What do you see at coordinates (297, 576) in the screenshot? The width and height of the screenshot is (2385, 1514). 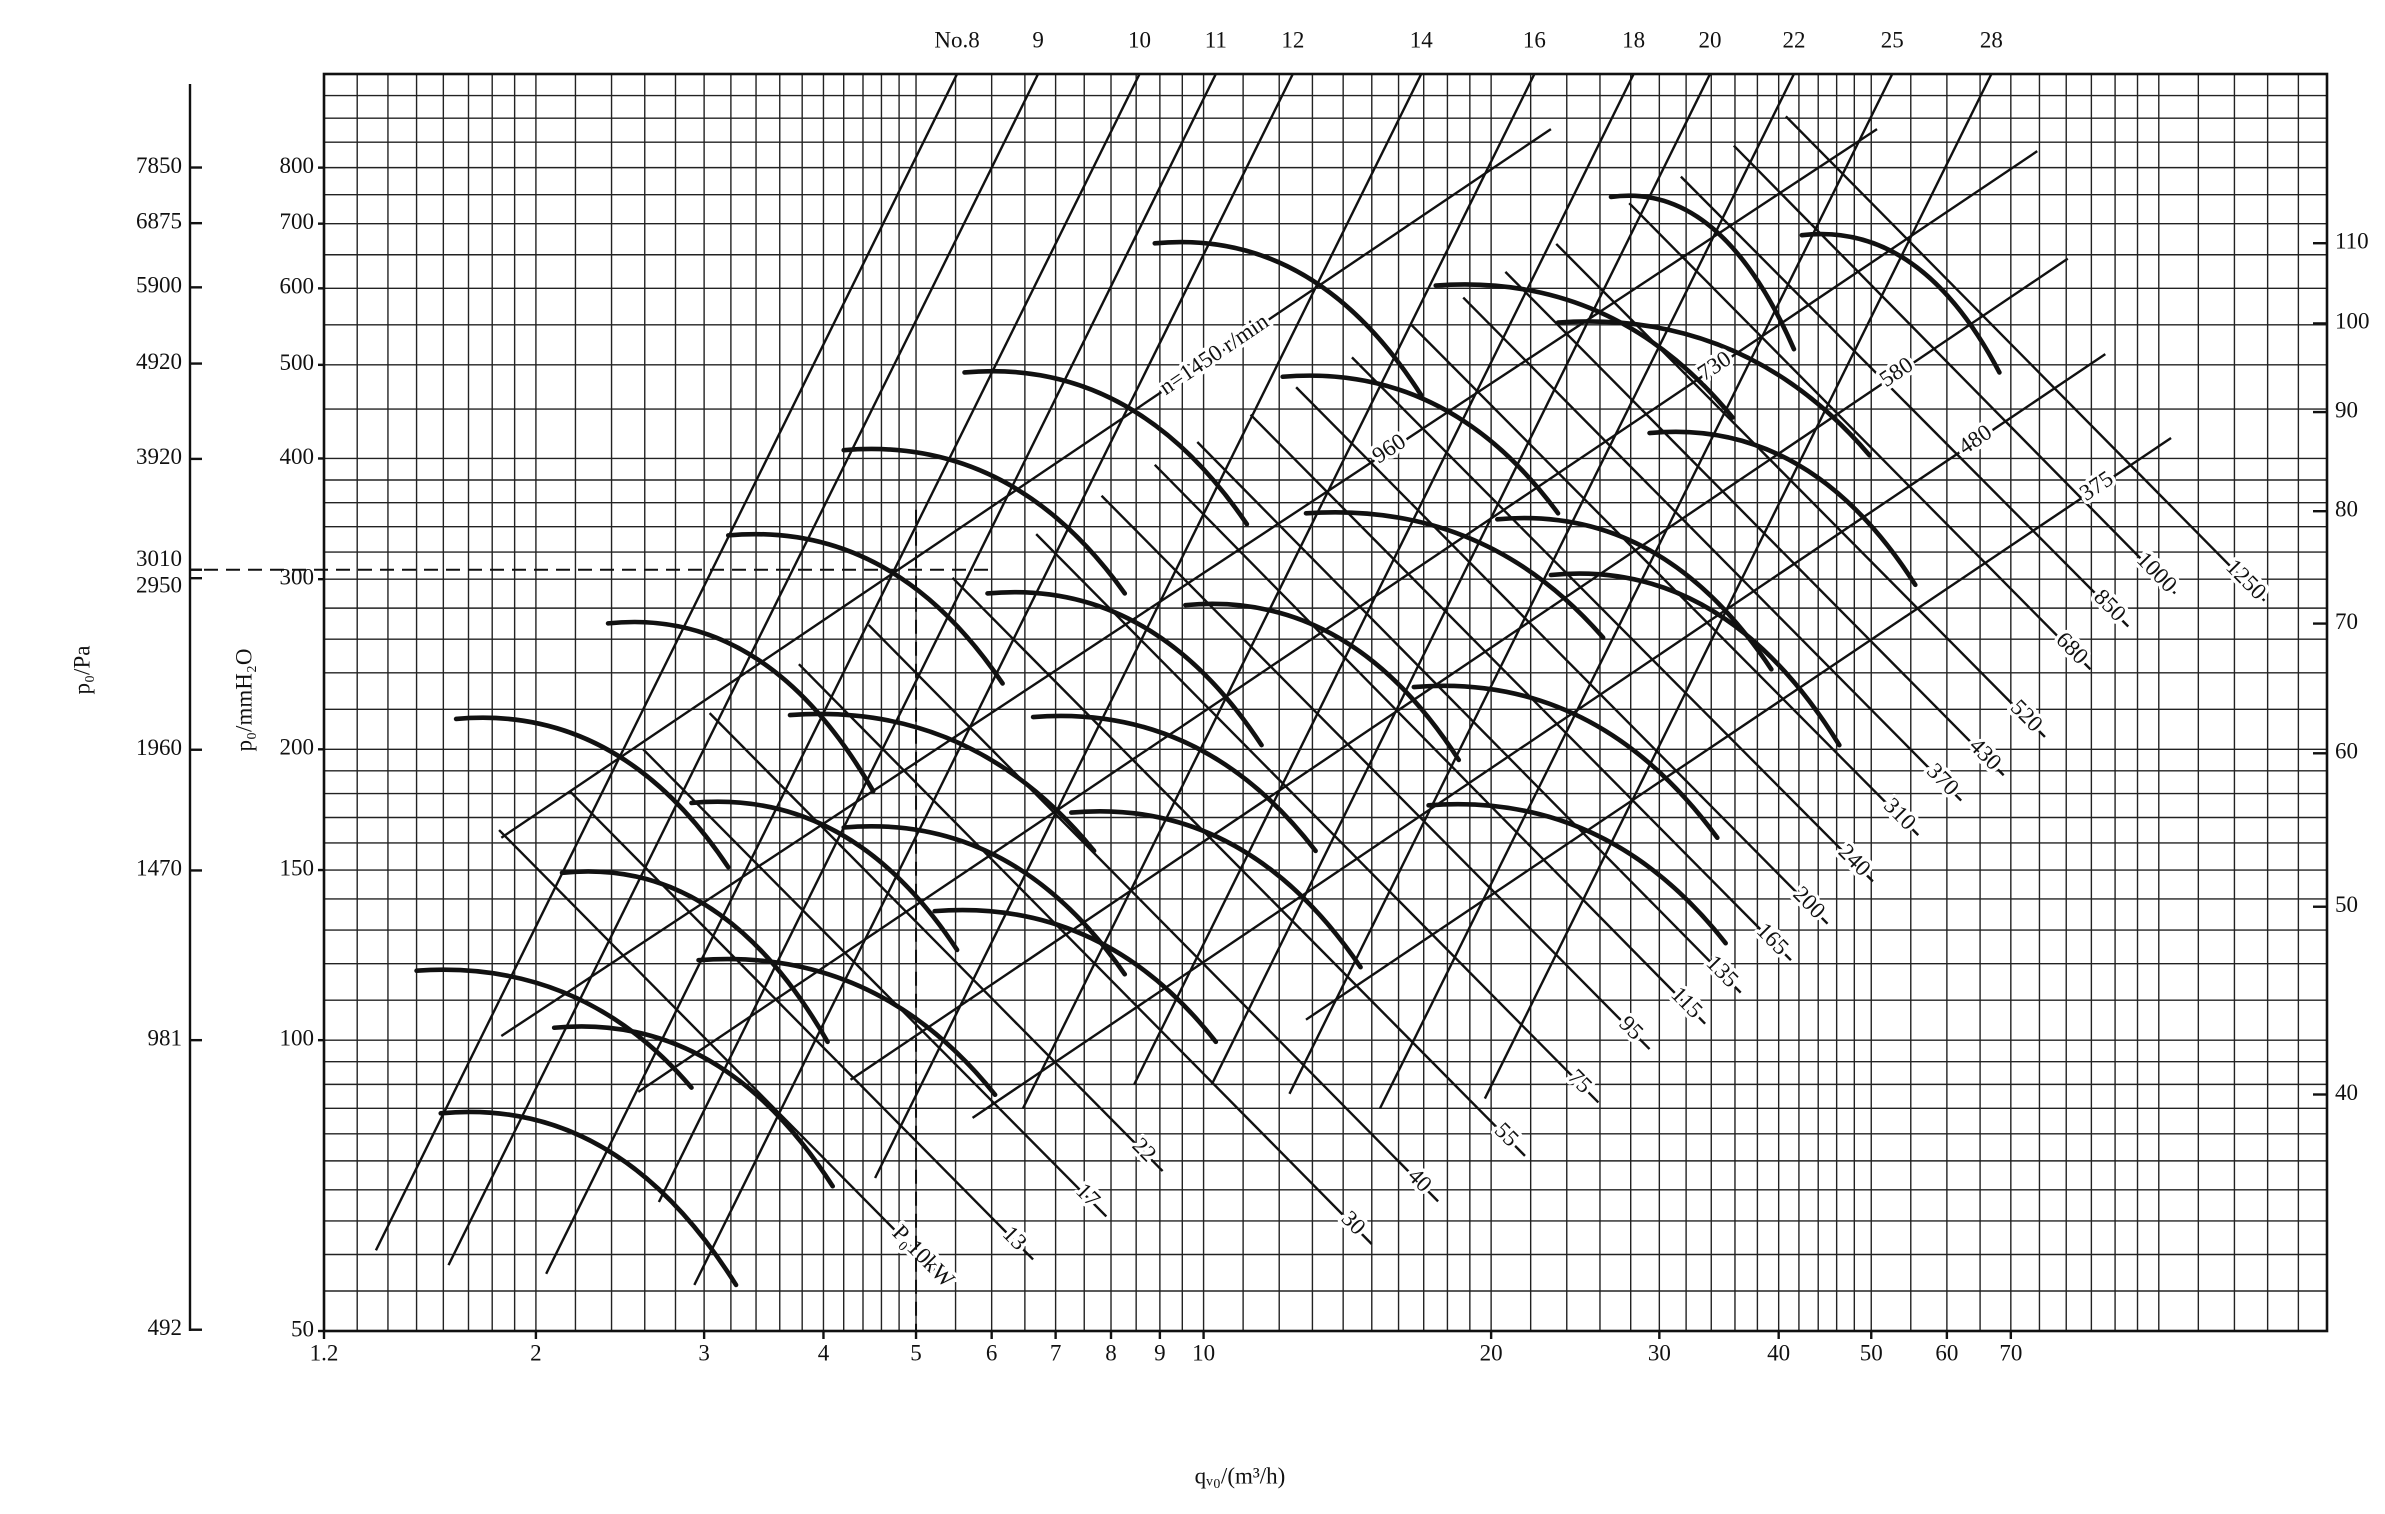 I see `y-tick-label: 300` at bounding box center [297, 576].